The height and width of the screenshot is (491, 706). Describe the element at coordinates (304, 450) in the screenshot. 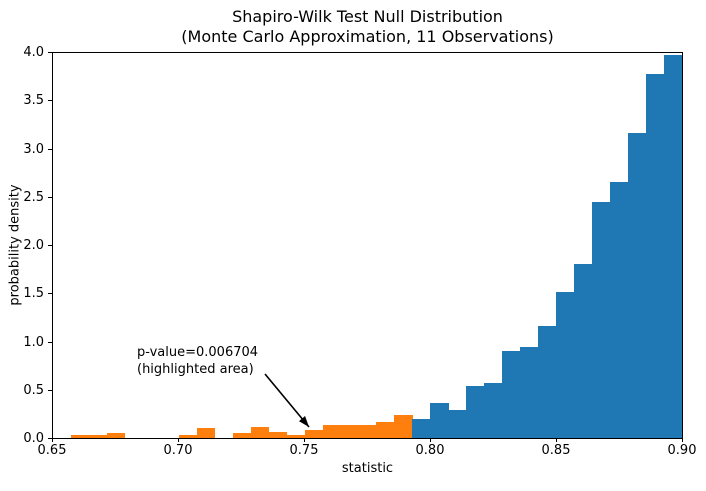

I see `x-tick-label: 0.75` at that location.